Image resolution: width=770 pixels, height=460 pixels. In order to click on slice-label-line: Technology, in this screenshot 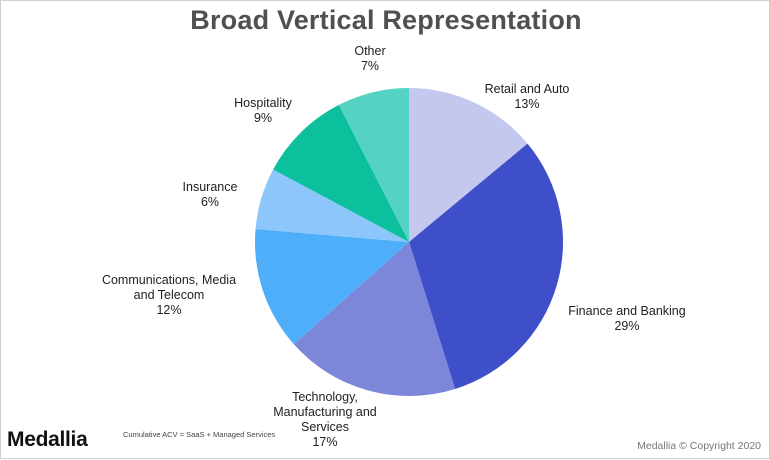, I will do `click(325, 397)`.